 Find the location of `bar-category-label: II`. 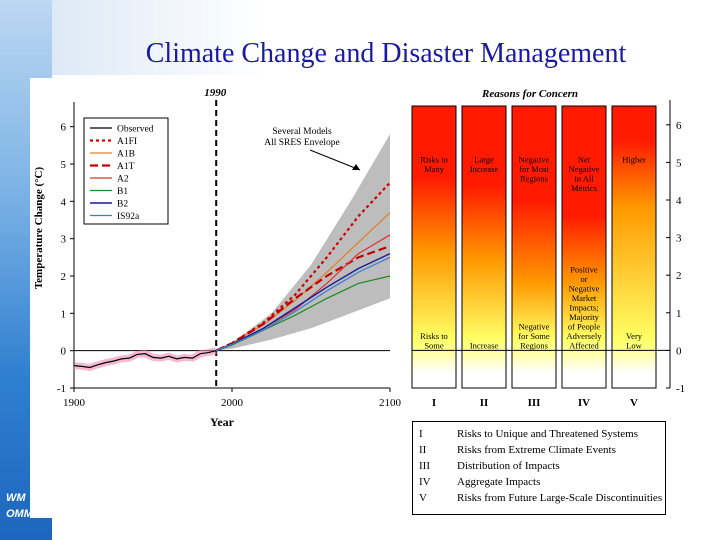

bar-category-label: II is located at coordinates (484, 403).